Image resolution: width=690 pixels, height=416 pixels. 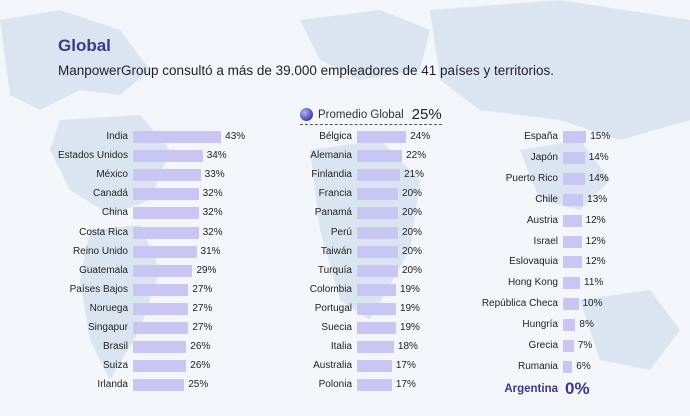 I want to click on bar-row: Australia 17%, so click(x=345, y=366).